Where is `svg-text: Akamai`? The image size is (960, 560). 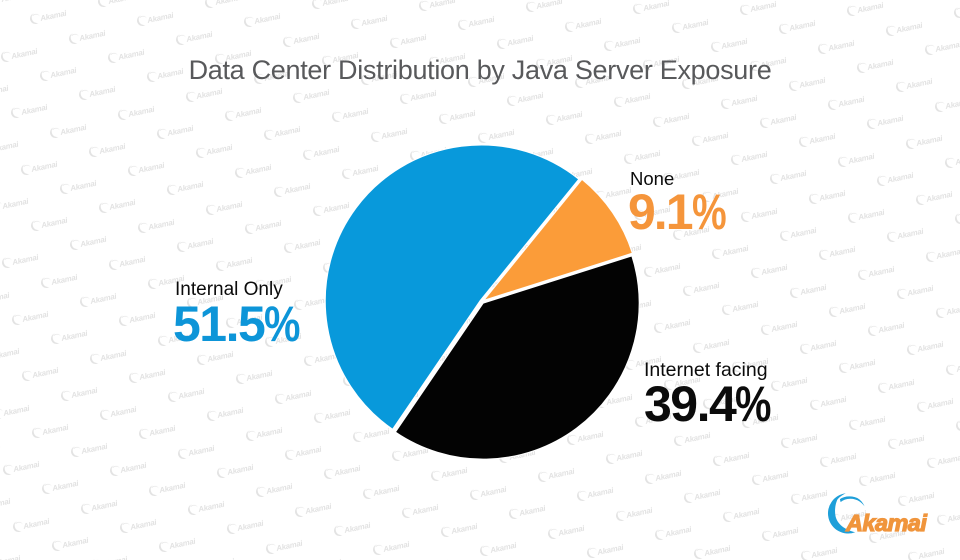 svg-text: Akamai is located at coordinates (886, 523).